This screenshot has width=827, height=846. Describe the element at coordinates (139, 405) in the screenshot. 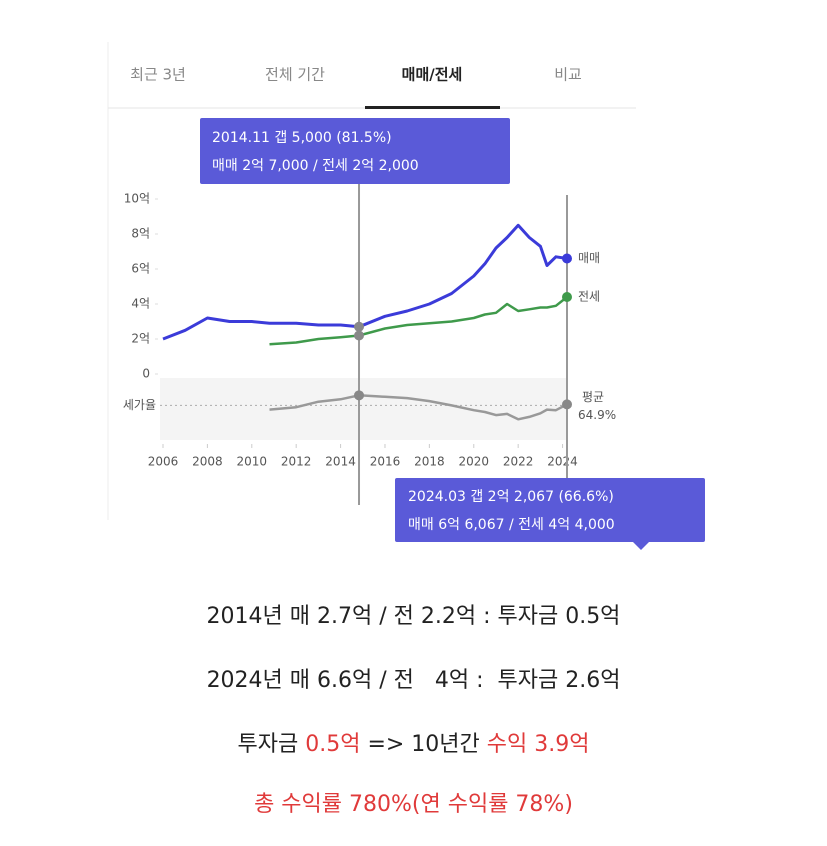

I see `series-label: 세가율` at that location.